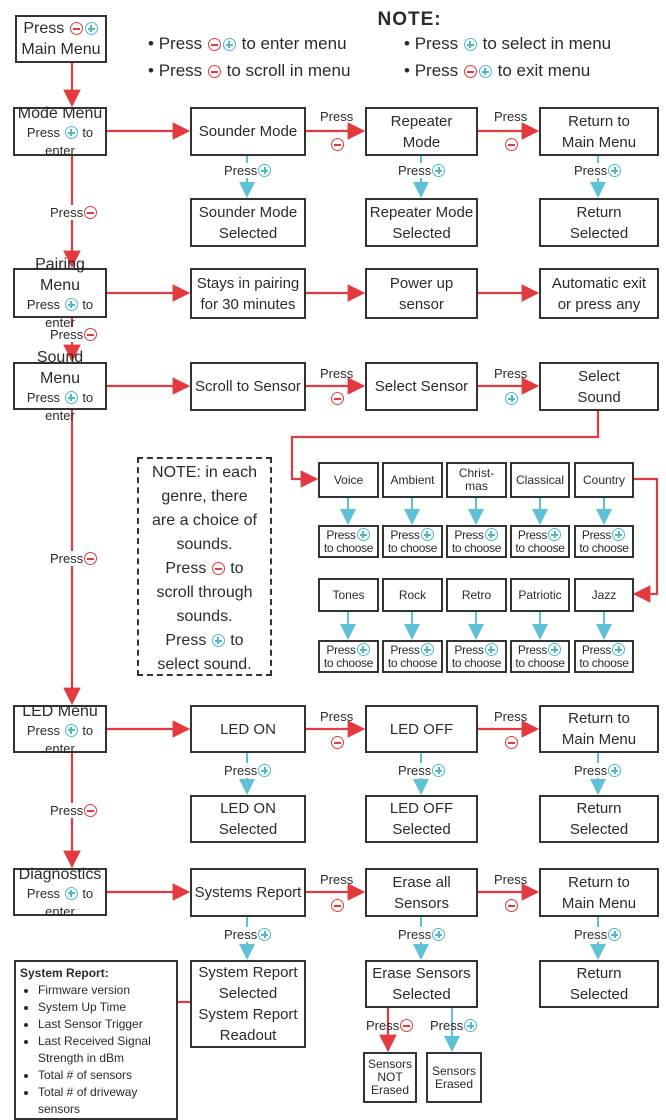 The image size is (666, 1120). Describe the element at coordinates (390, 1077) in the screenshot. I see `sensors-not-erased-box: Sensors NOT Erased` at that location.